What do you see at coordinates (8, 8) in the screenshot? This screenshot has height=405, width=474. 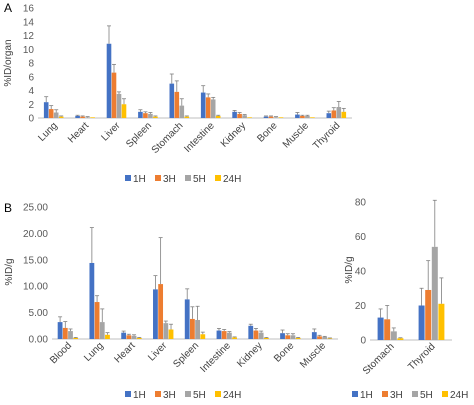 I see `panel-label-a: A` at bounding box center [8, 8].